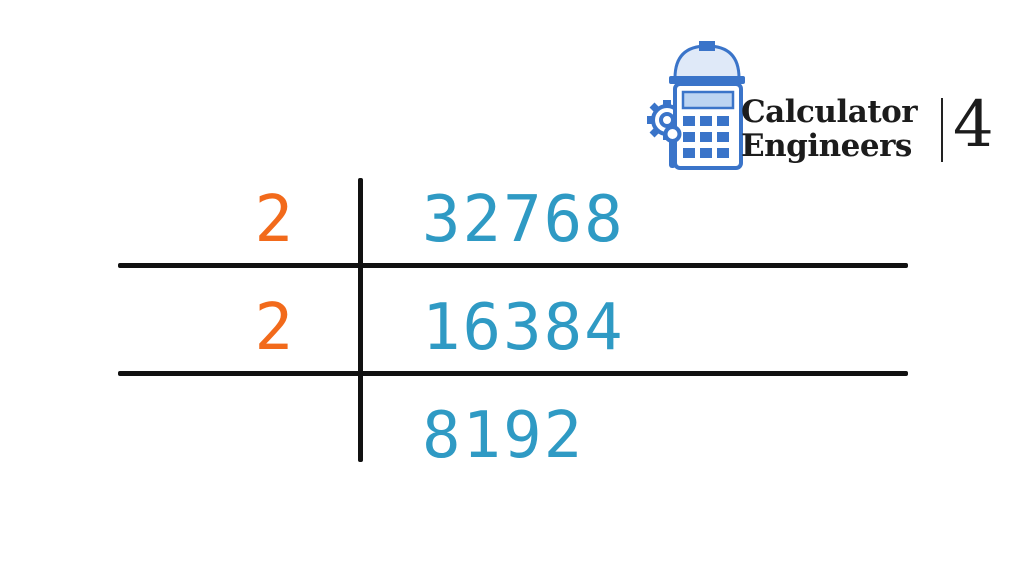 Image resolution: width=1024 pixels, height=578 pixels. What do you see at coordinates (696, 105) in the screenshot?
I see `calculator-hardhat-gear-icon` at bounding box center [696, 105].